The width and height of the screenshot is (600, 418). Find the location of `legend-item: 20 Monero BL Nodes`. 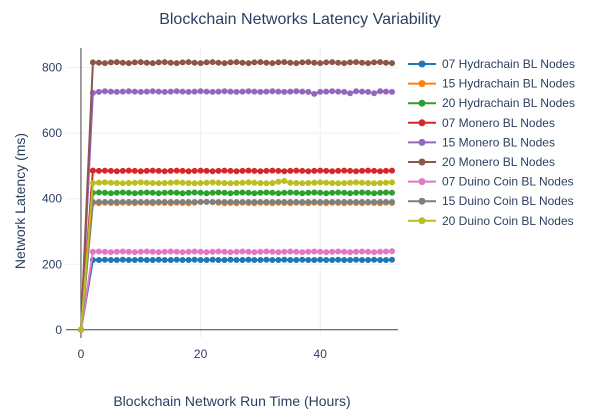

legend-item: 20 Monero BL Nodes is located at coordinates (481, 162).